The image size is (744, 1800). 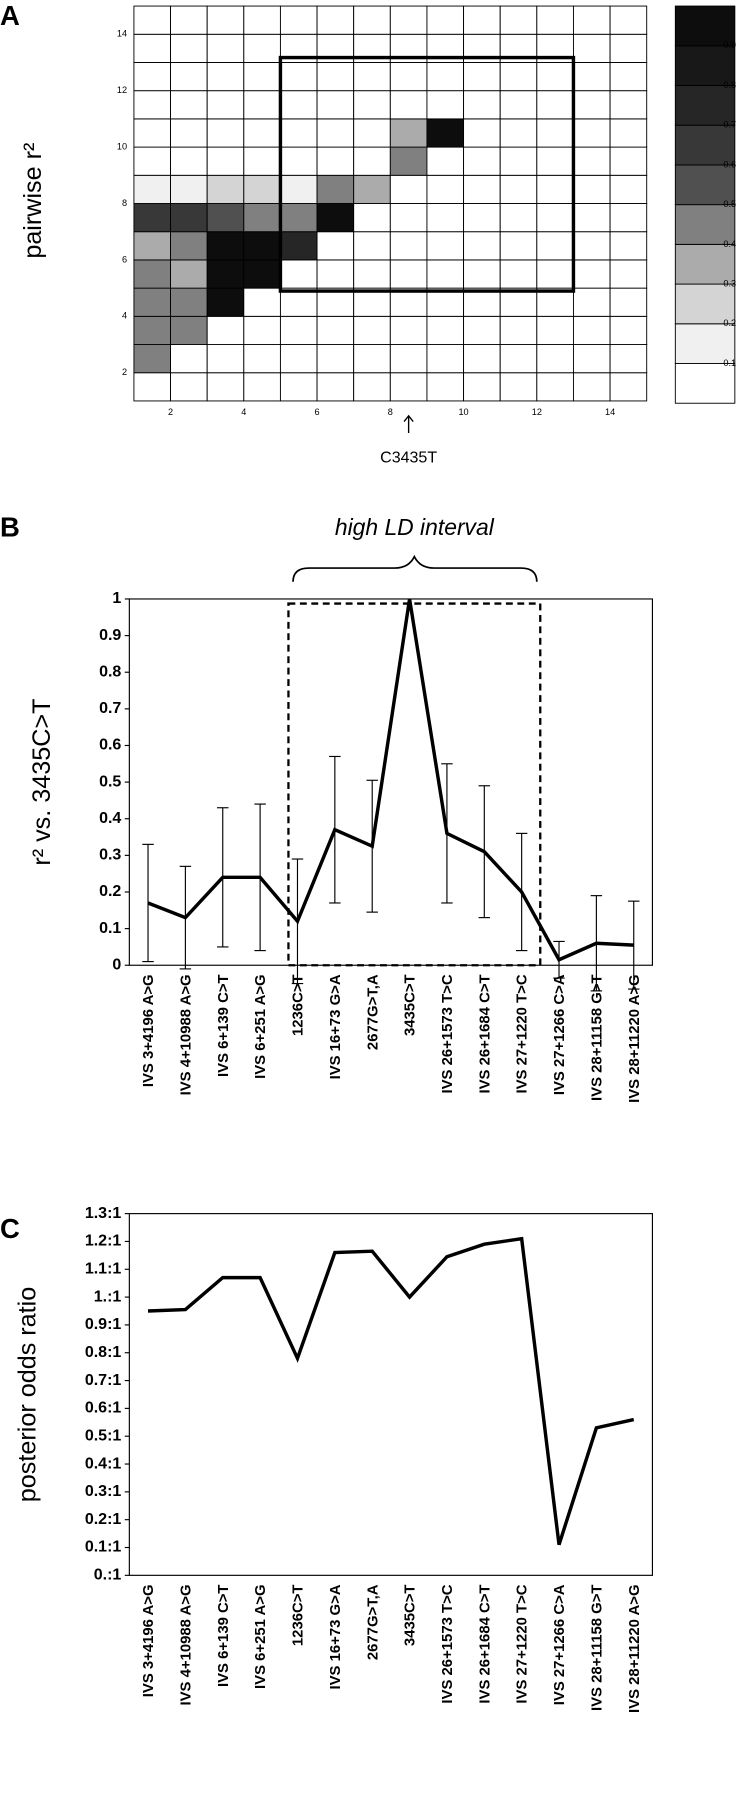 What do you see at coordinates (463, 412) in the screenshot?
I see `x-tick-label: 10` at bounding box center [463, 412].